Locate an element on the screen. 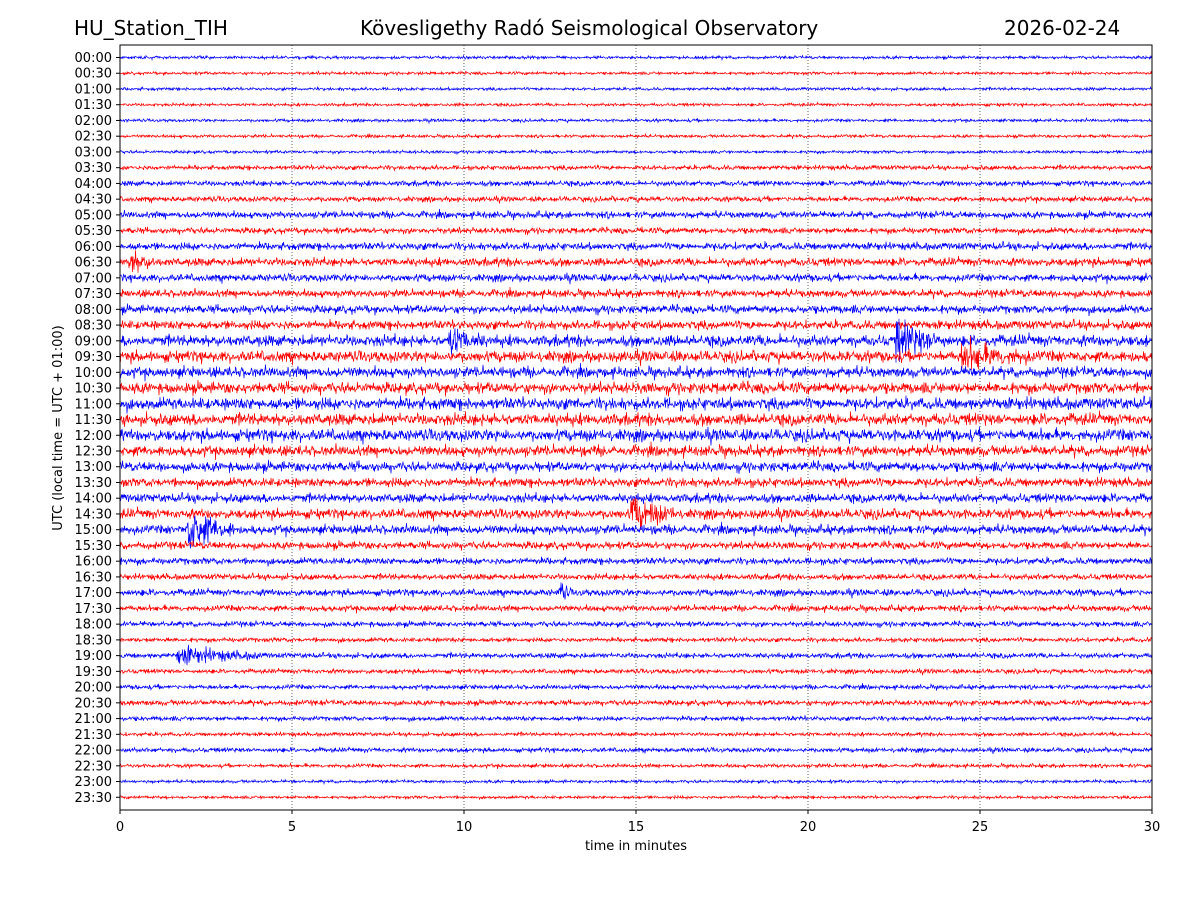 This screenshot has height=900, width=1200. y-tick-label: 09:00 is located at coordinates (93, 341).